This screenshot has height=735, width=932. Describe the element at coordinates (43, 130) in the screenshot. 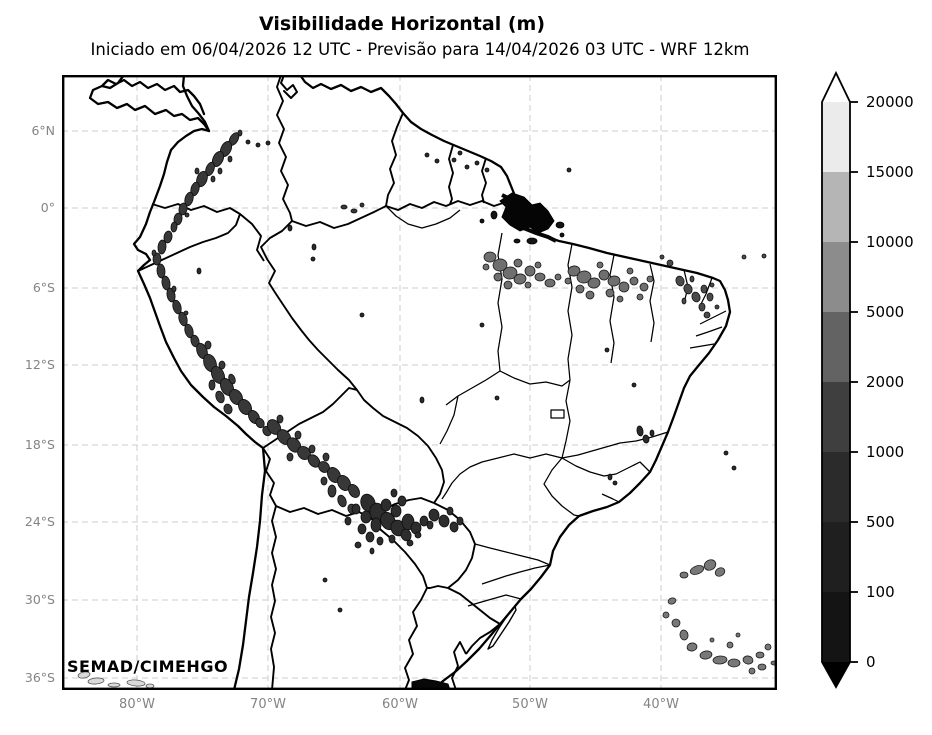

I see `lat-tick-label: 6°N` at that location.